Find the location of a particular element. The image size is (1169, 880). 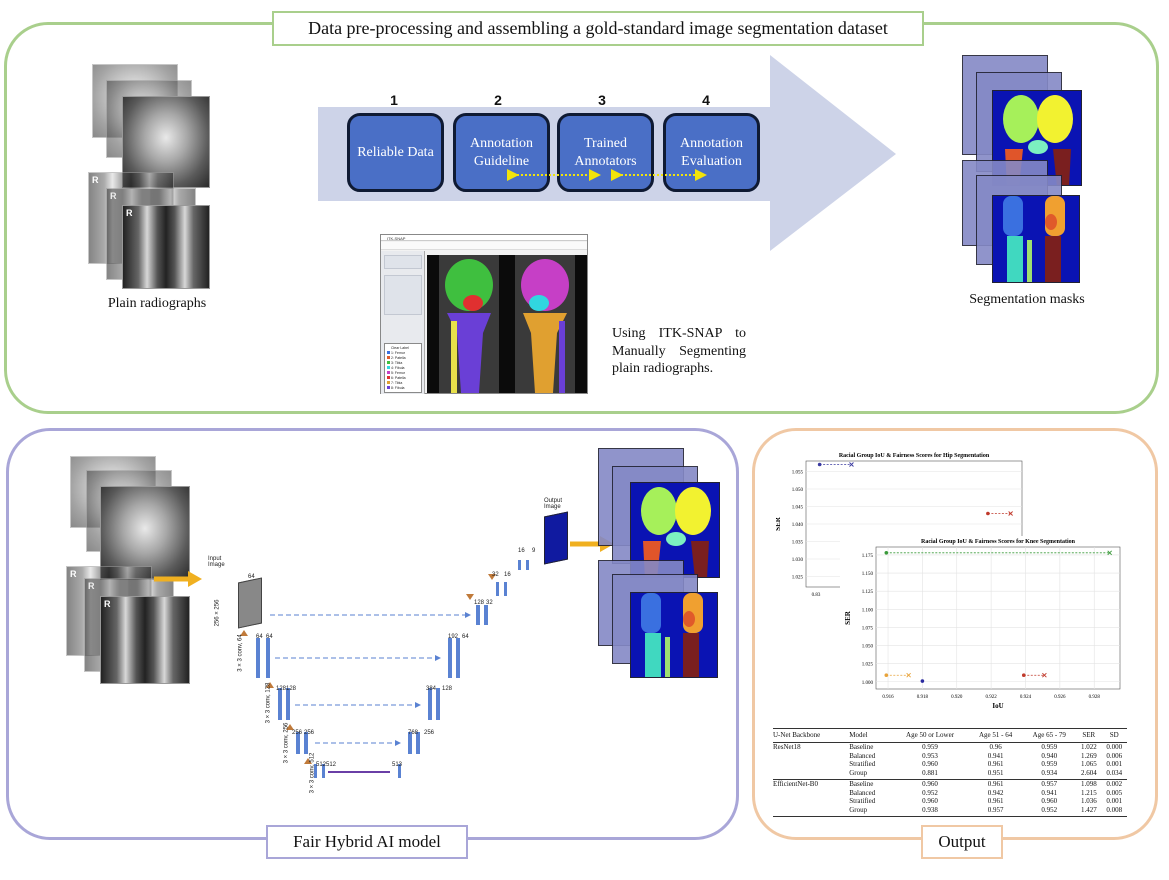

table-cell: 0.005 is located at coordinates (1114, 792).